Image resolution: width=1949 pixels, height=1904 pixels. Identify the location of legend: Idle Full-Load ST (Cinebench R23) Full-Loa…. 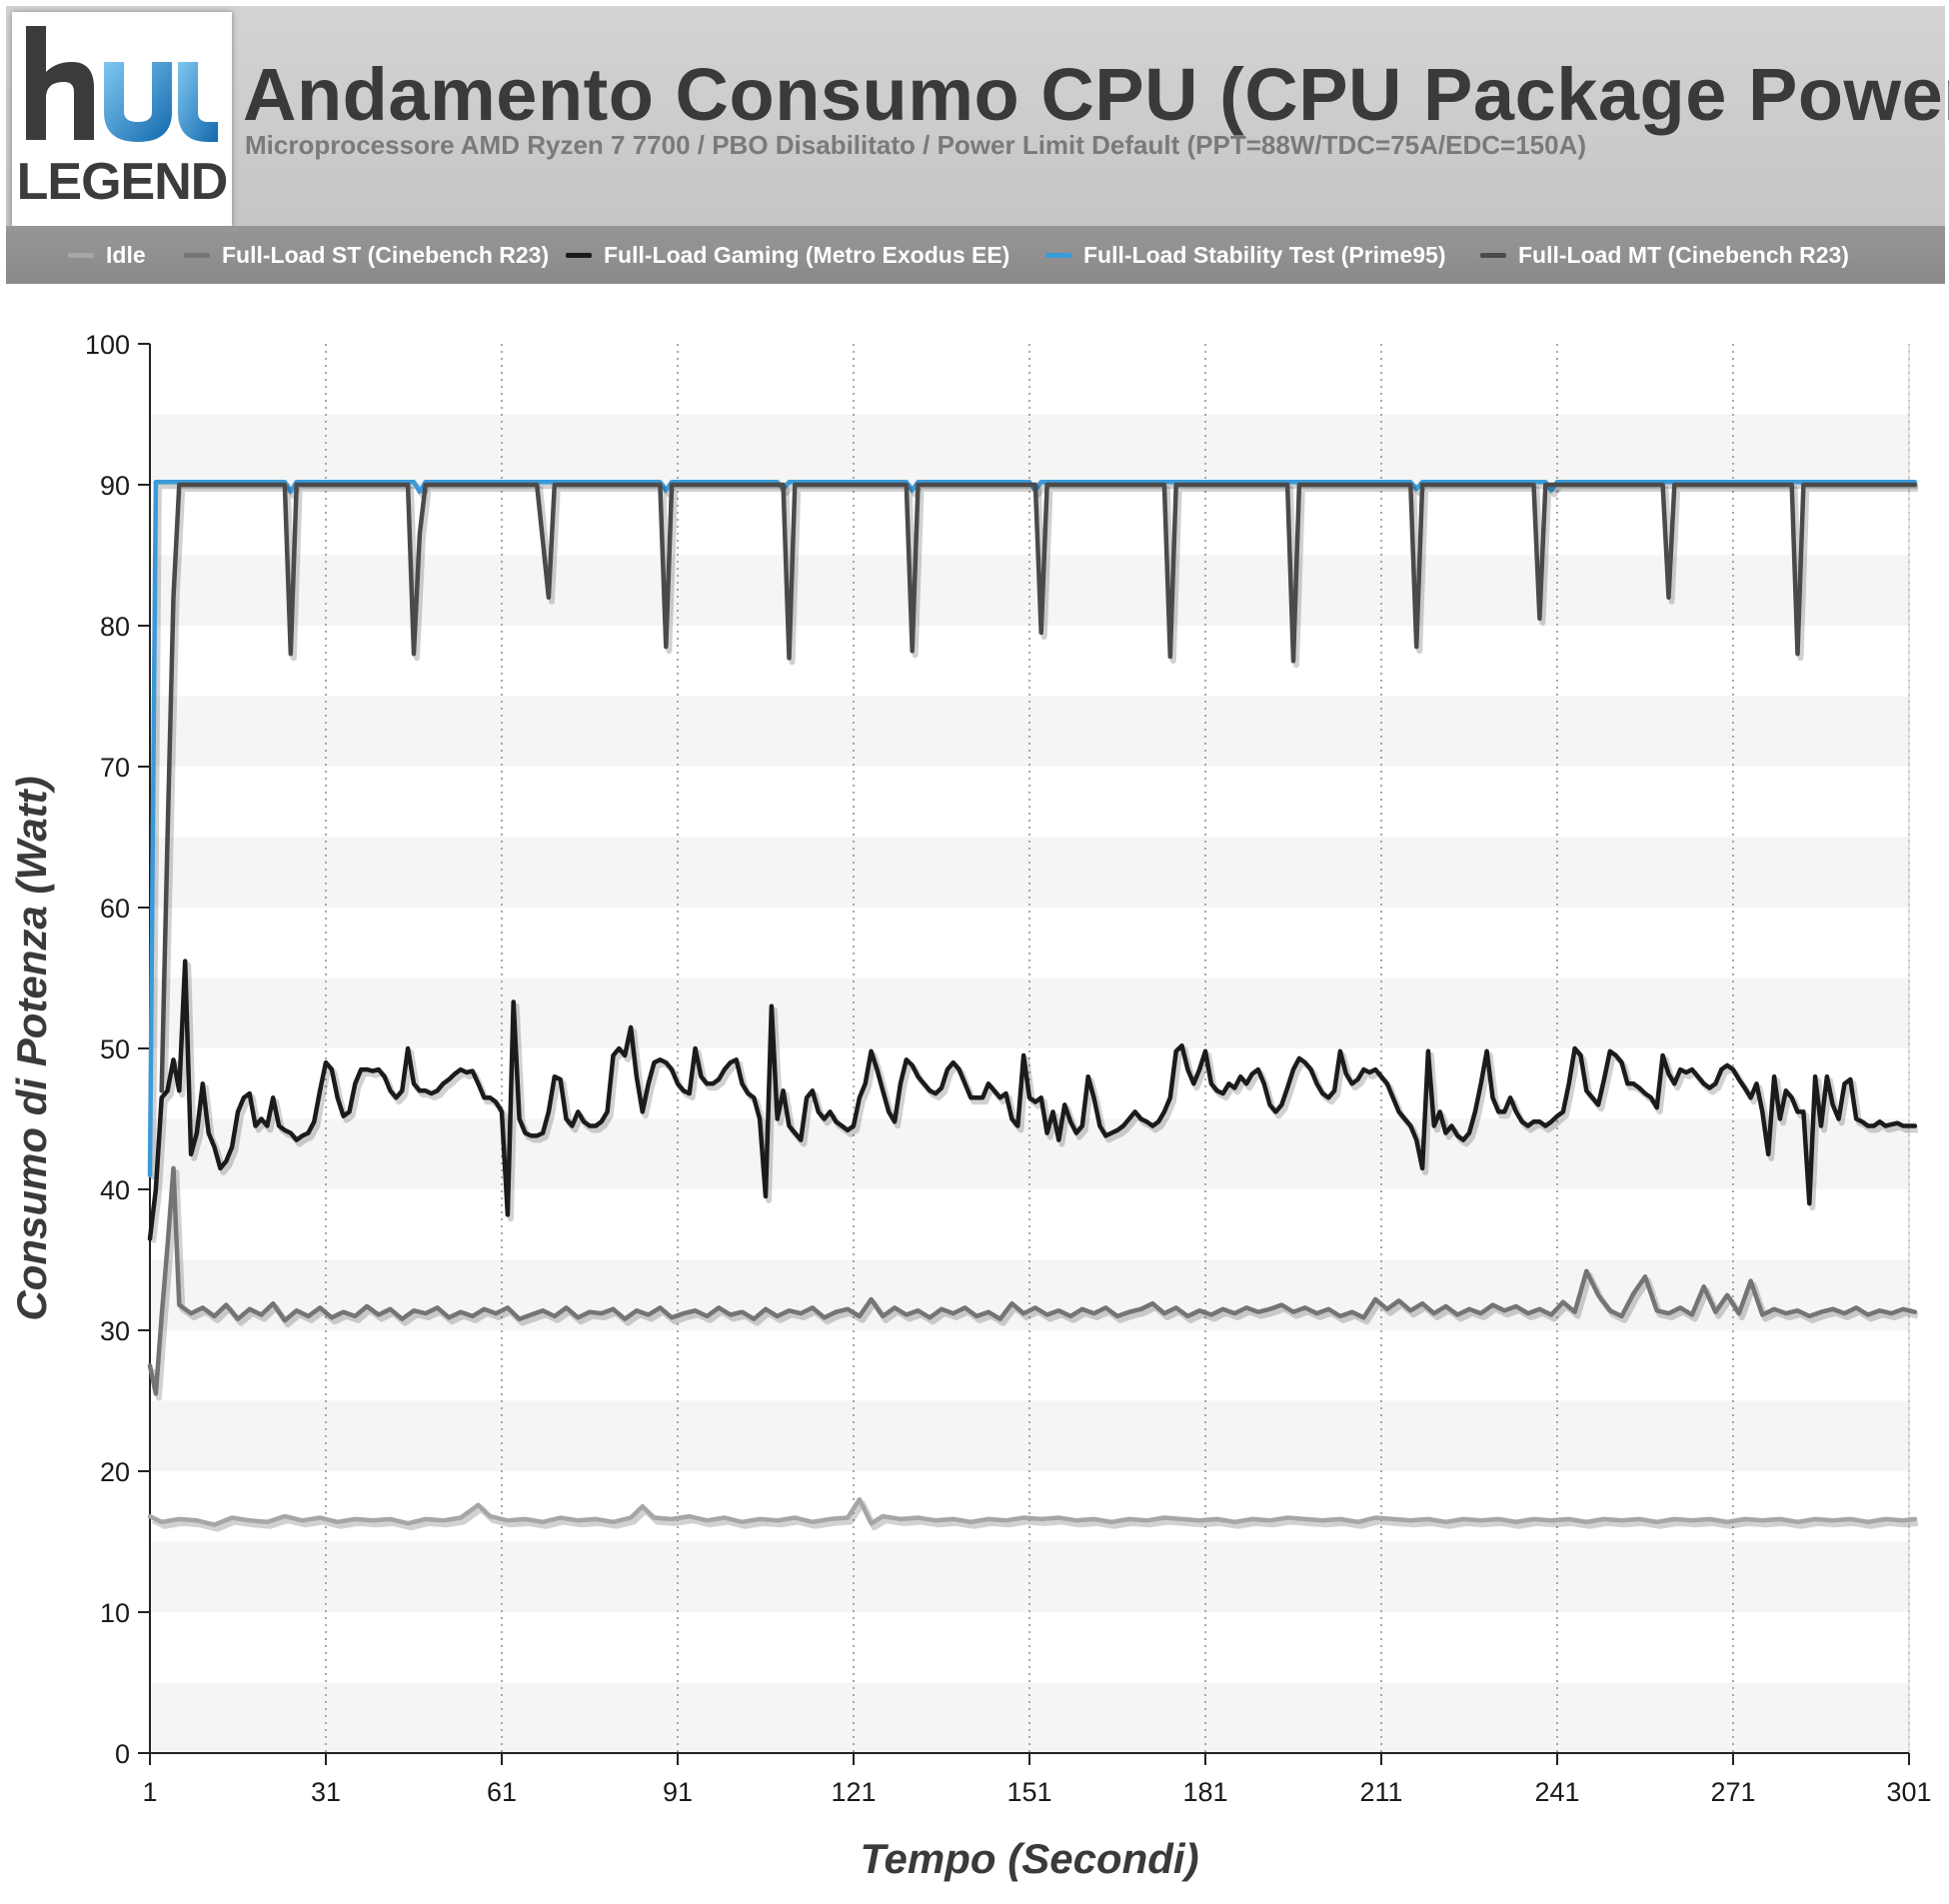
(975, 255).